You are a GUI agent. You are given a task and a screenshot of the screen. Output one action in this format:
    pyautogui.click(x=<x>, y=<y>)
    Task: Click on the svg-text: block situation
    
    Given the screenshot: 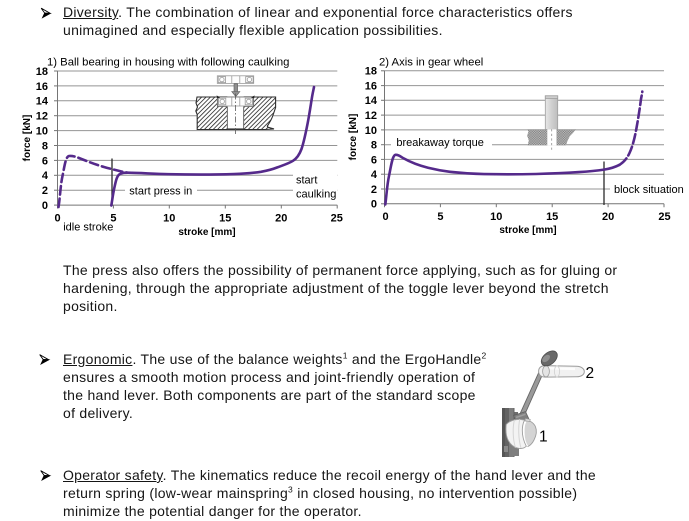 What is the action you would take?
    pyautogui.click(x=649, y=190)
    